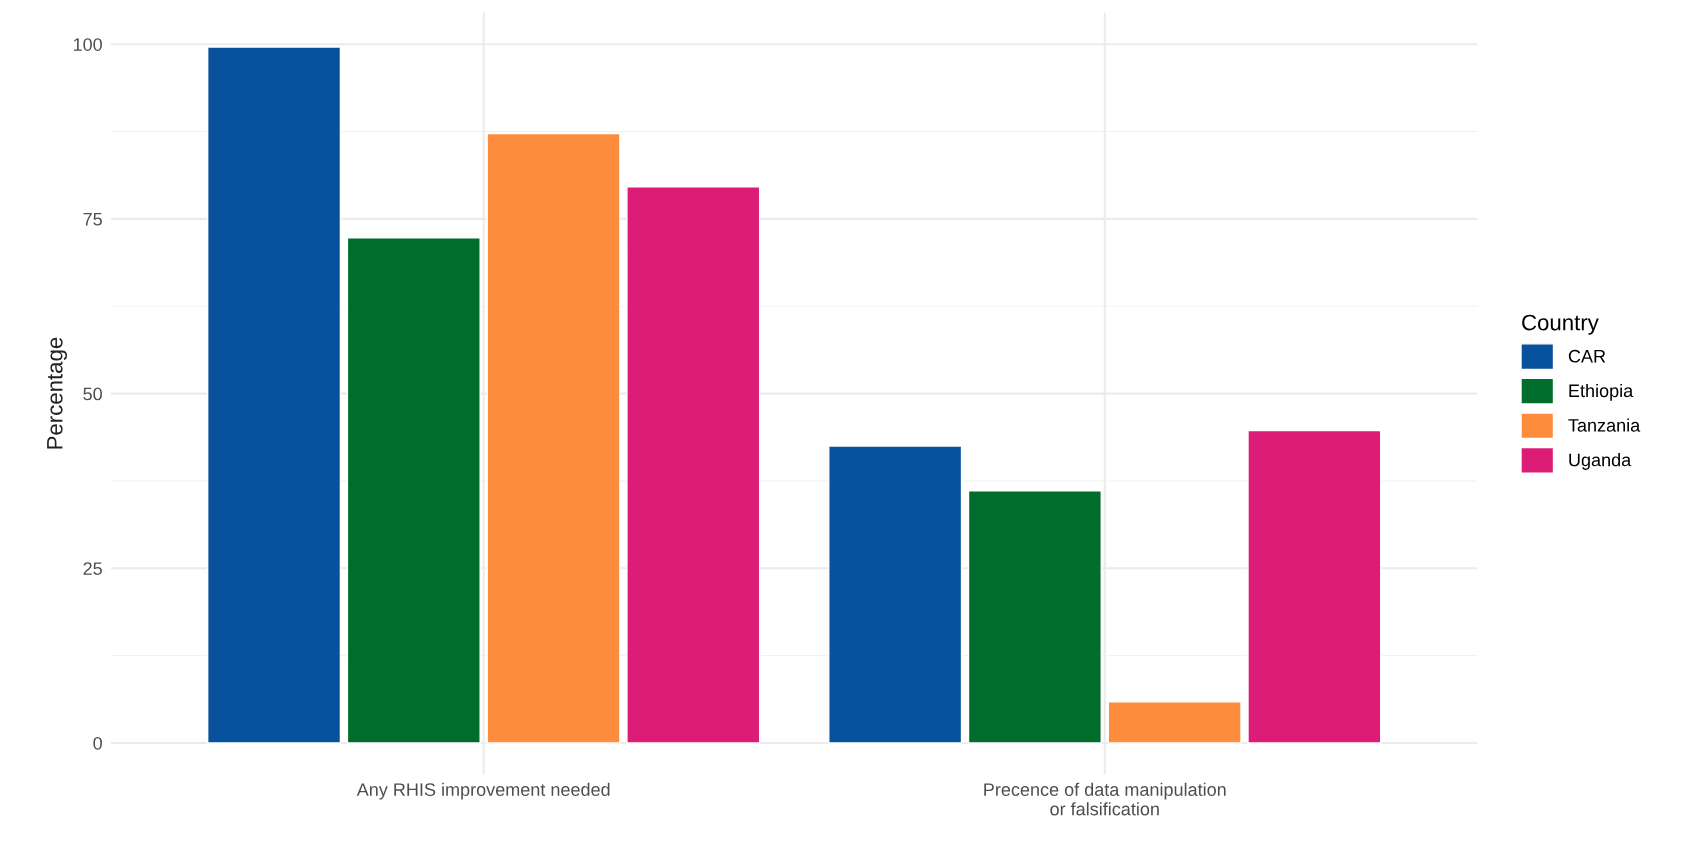  Describe the element at coordinates (1601, 392) in the screenshot. I see `legend-label: Ethiopia` at that location.